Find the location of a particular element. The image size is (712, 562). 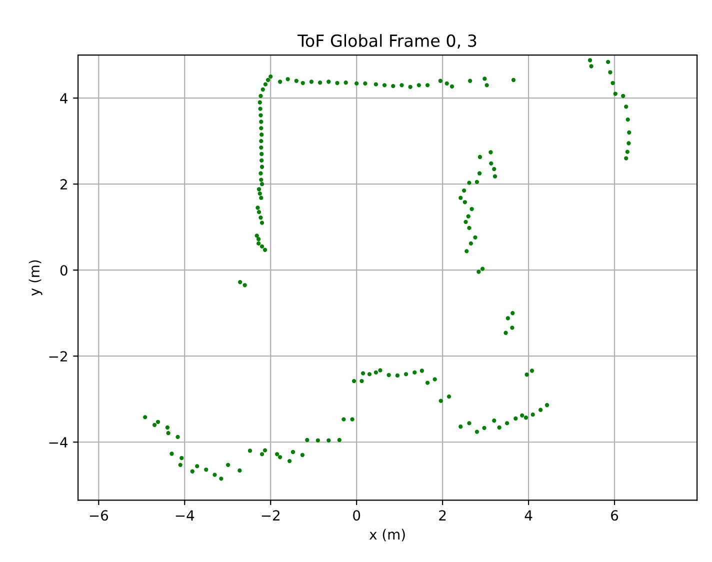

x-tick-label: 4 is located at coordinates (528, 515).